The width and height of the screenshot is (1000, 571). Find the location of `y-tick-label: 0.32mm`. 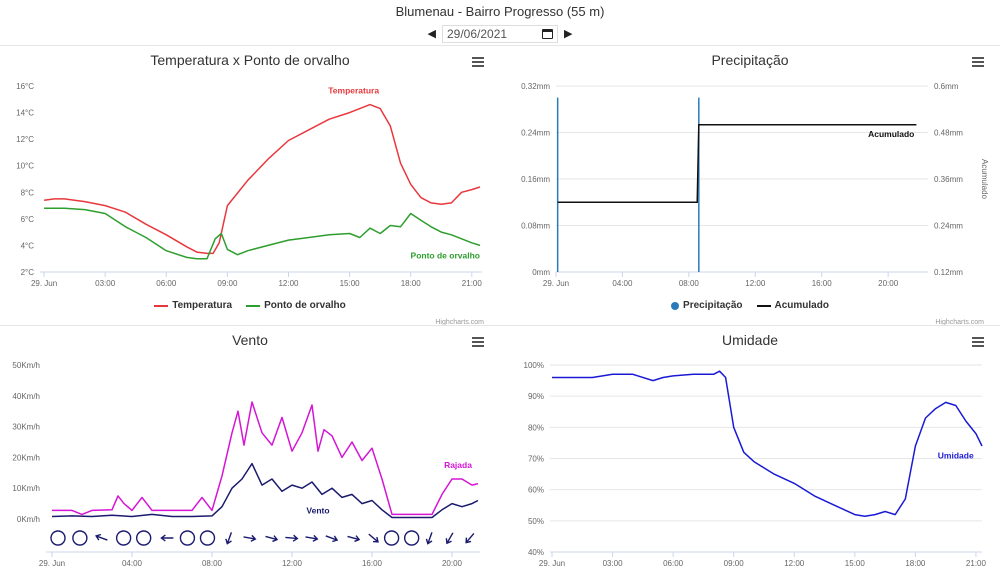

y-tick-label: 0.32mm is located at coordinates (535, 86).